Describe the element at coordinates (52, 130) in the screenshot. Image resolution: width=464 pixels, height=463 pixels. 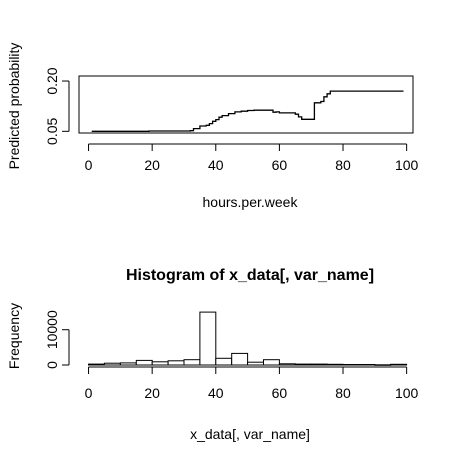
I see `top-y-tick-label: 0.05` at that location.